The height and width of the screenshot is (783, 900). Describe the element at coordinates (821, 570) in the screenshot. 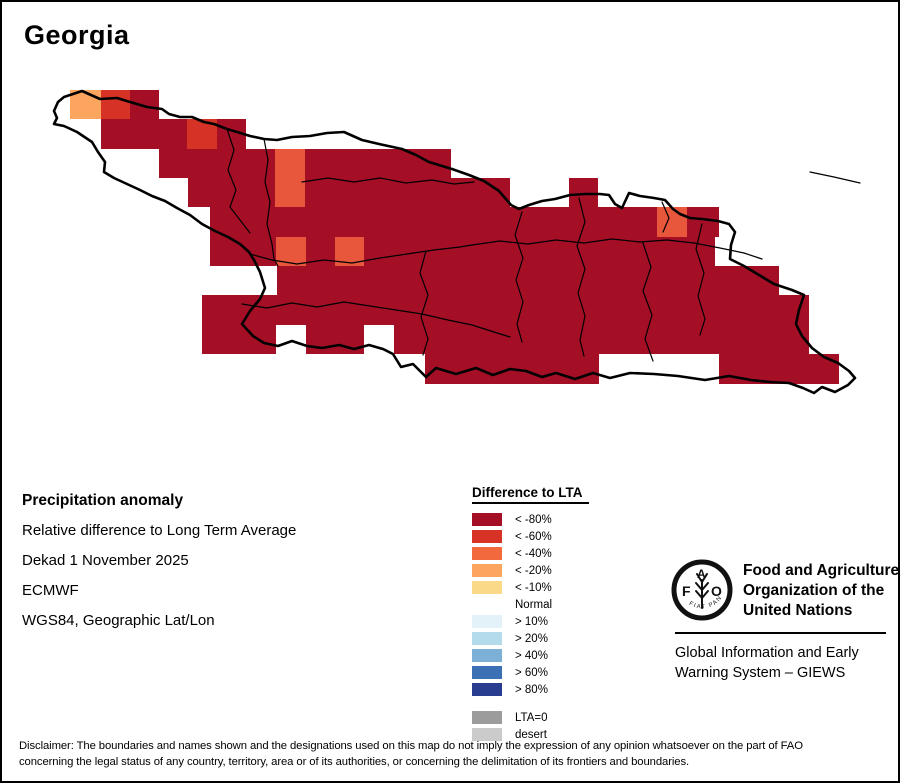

I see `fao-org-line: Food and Agriculture` at that location.